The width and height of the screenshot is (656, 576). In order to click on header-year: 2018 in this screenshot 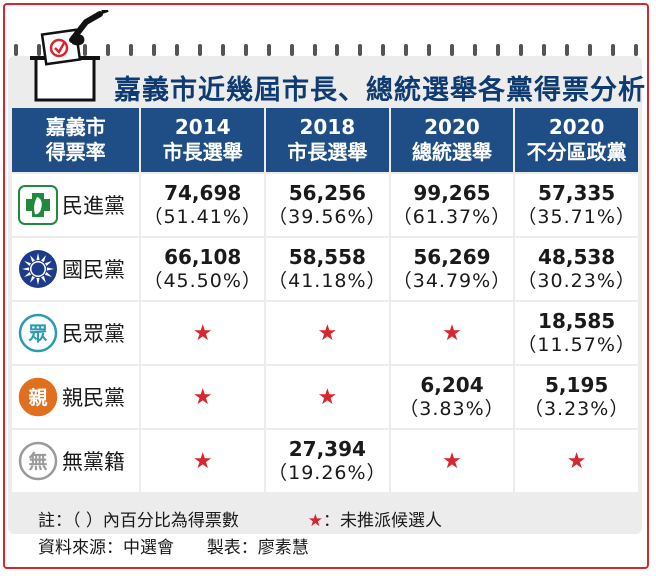, I will do `click(327, 127)`.